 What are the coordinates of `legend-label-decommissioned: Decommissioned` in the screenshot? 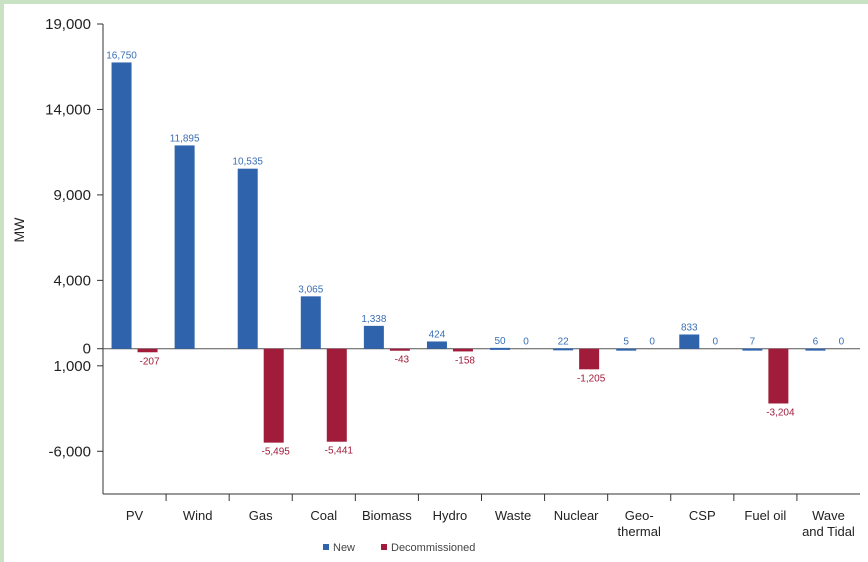 It's located at (433, 548).